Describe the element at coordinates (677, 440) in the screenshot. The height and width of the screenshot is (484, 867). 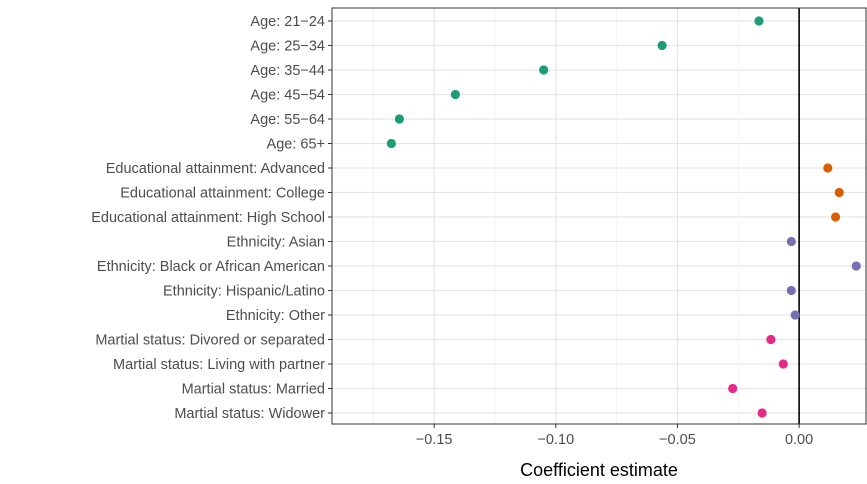
I see `x-tick-label: −0.05` at that location.